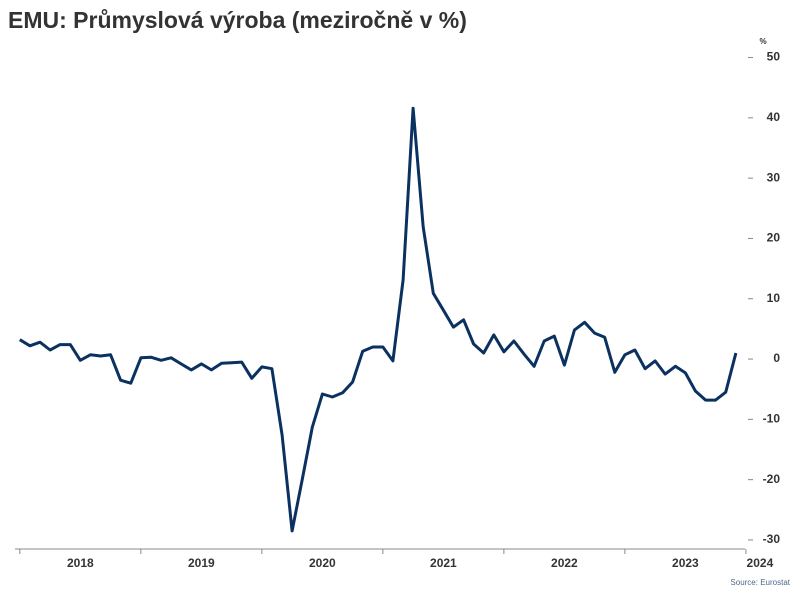 This screenshot has height=600, width=800. Describe the element at coordinates (774, 238) in the screenshot. I see `y-tick-label: 20` at that location.